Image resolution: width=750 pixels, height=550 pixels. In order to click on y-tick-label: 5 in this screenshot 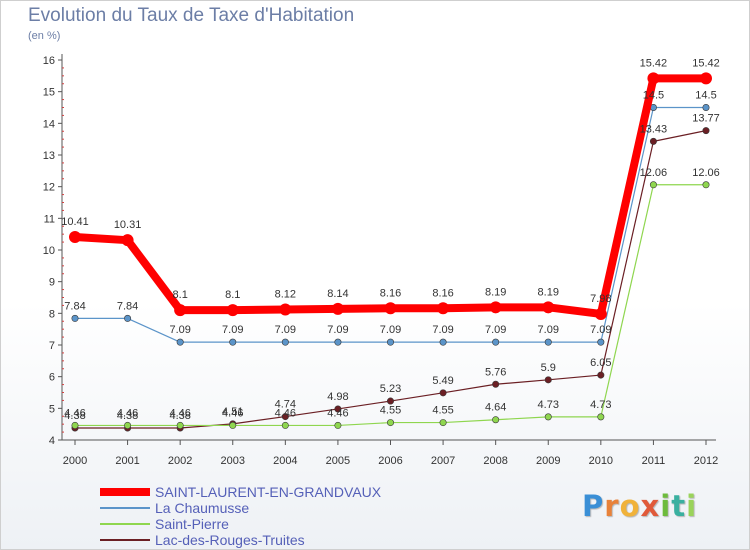, I will do `click(52, 409)`.